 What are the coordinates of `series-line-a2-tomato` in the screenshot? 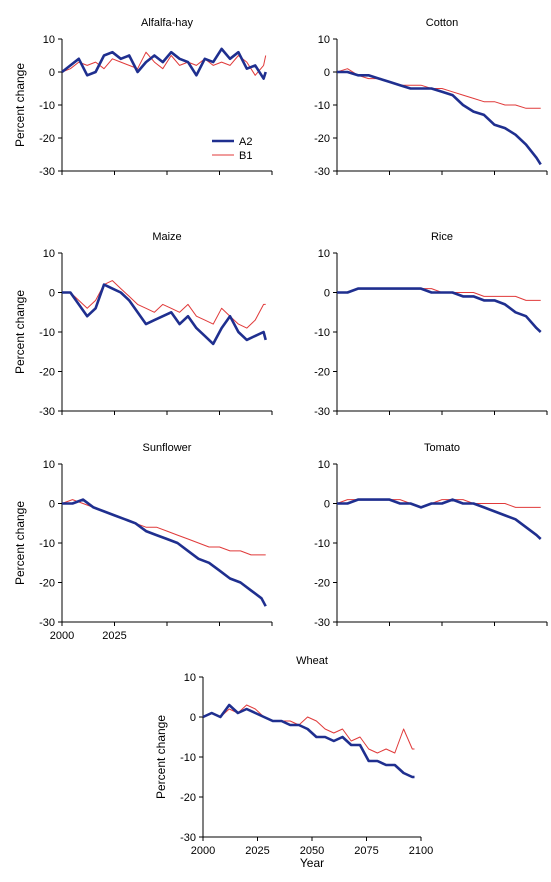 It's located at (439, 519).